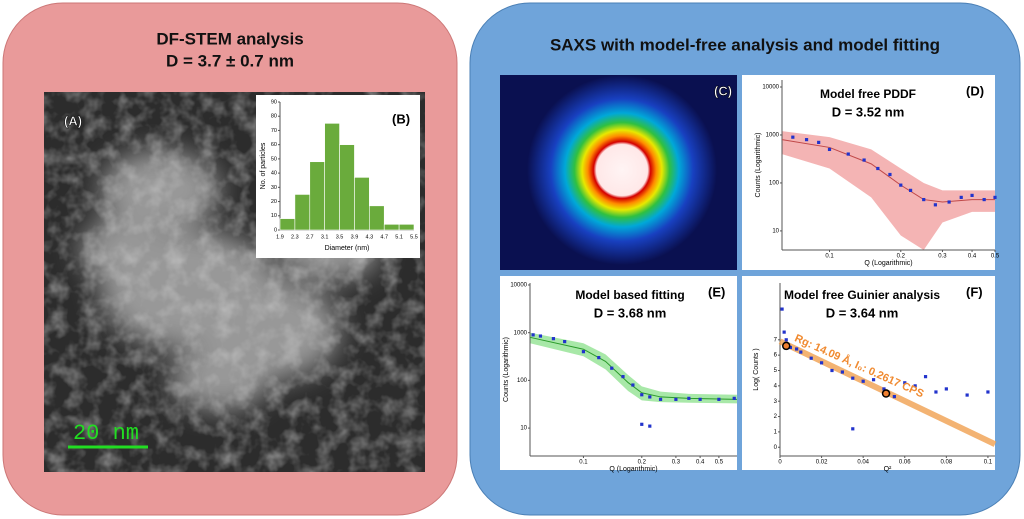  Describe the element at coordinates (73, 120) in the screenshot. I see `panel-label: (A)` at that location.